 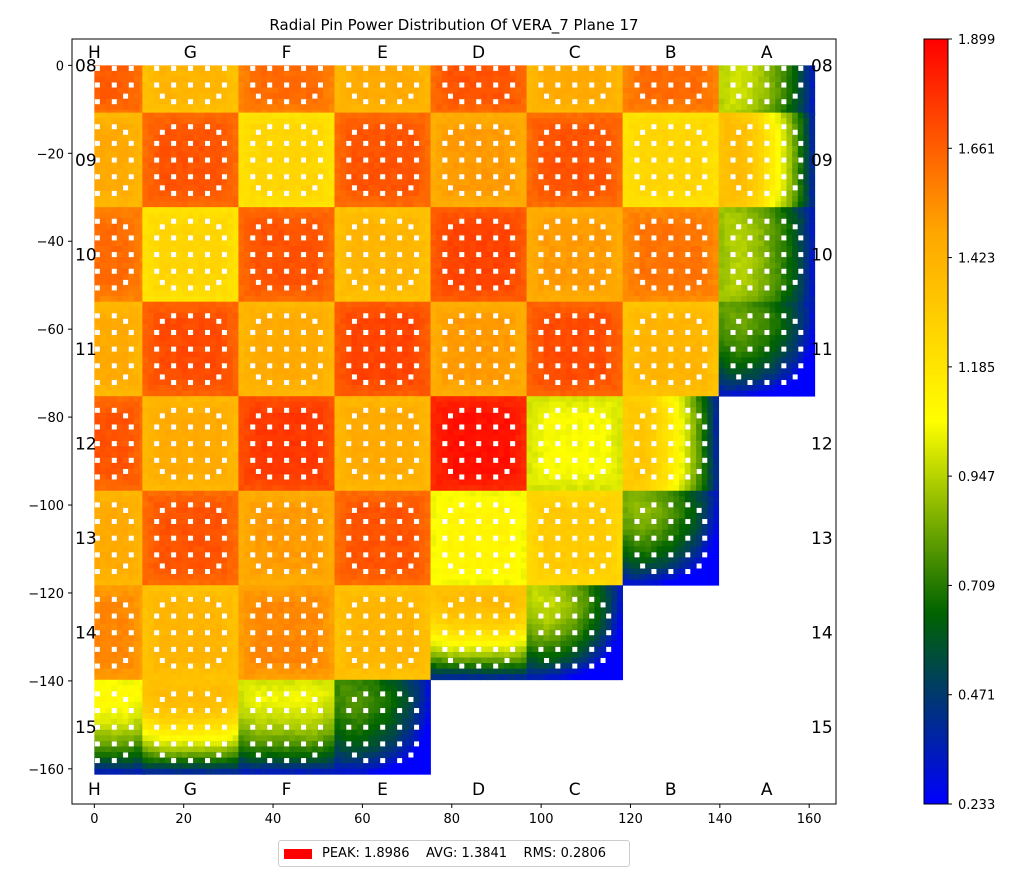 What do you see at coordinates (809, 819) in the screenshot?
I see `x-tick-label: 160` at bounding box center [809, 819].